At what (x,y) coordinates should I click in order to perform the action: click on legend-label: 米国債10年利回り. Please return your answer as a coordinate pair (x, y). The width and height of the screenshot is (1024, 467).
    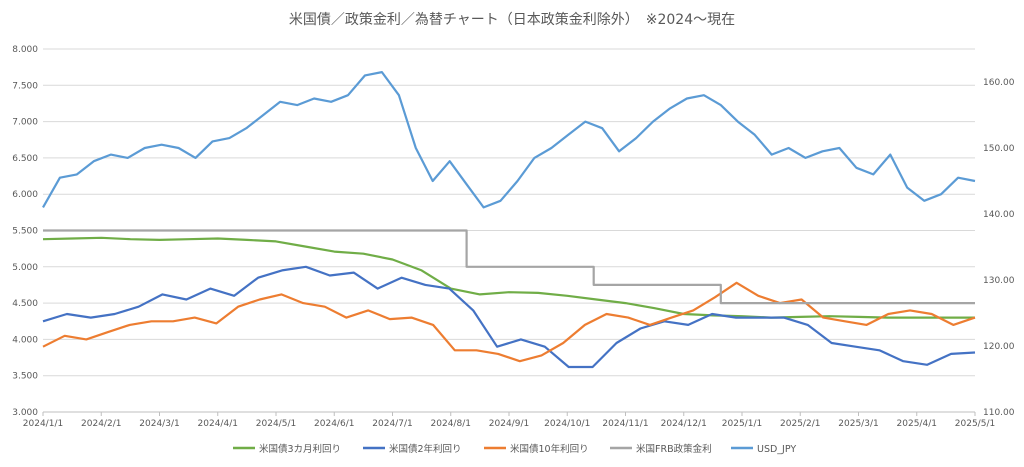
    Looking at the image, I should click on (549, 449).